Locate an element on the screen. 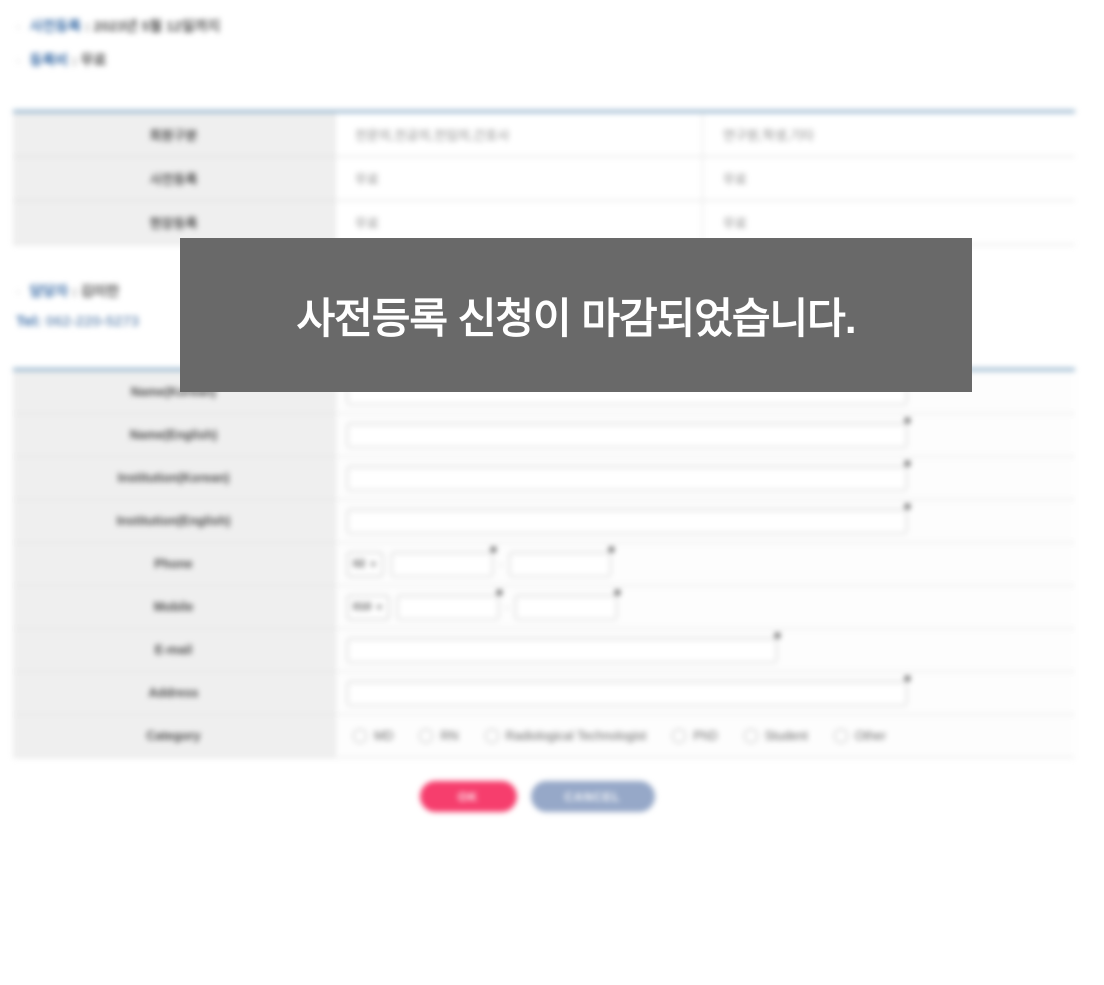 The height and width of the screenshot is (985, 1104). prereg-deadline-line: · 사전등록 : 2023년 5월 12일까지 is located at coordinates (118, 26).